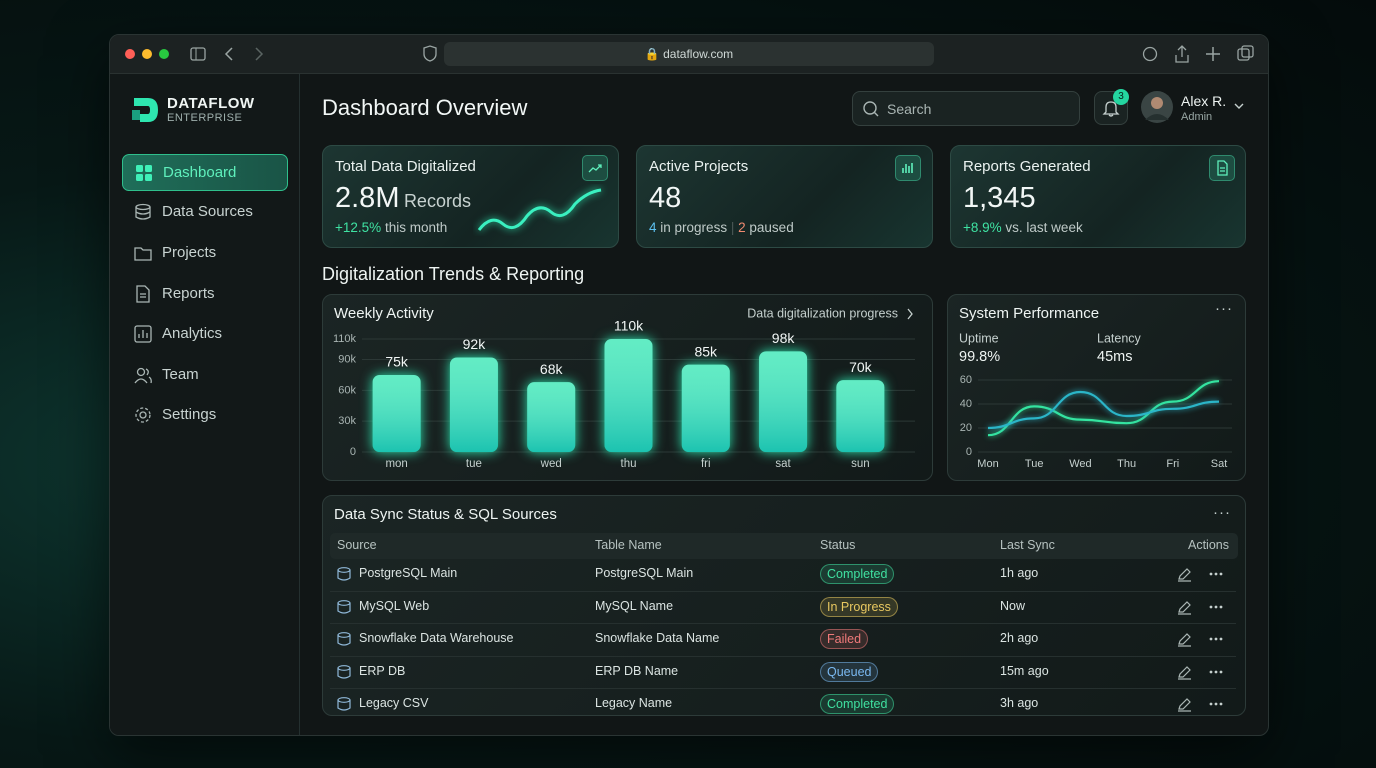  Describe the element at coordinates (966, 108) in the screenshot. I see `search-box: Search` at that location.